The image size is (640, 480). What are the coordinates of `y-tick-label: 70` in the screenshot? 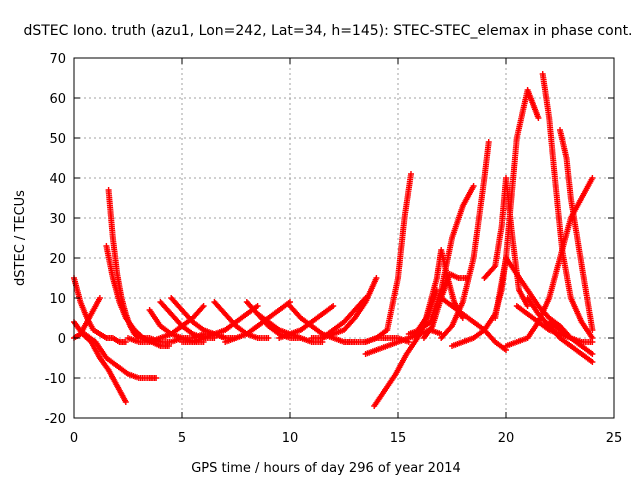 It's located at (57, 59).